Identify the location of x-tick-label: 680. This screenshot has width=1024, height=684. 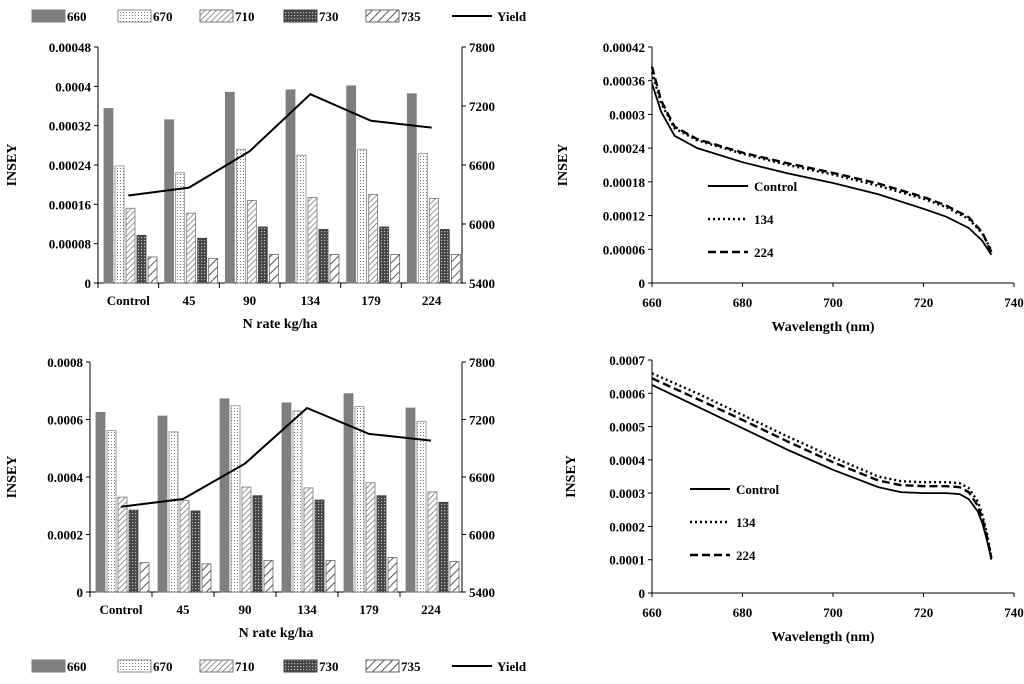
(743, 612).